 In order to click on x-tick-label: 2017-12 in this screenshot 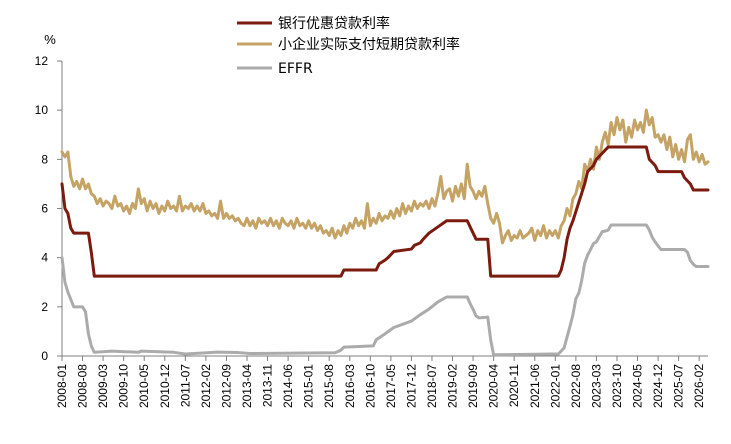, I will do `click(411, 386)`.